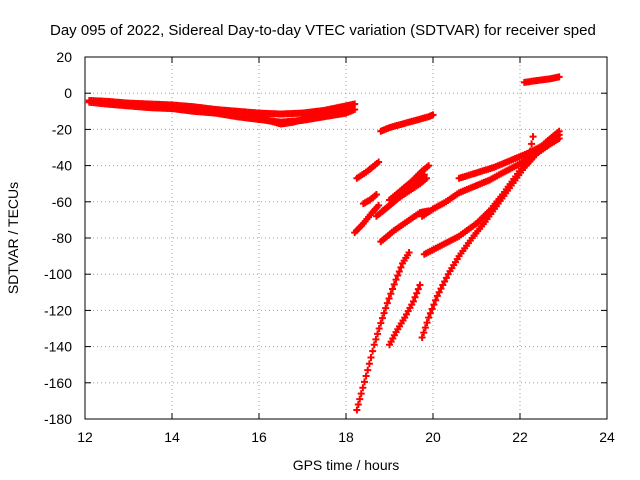  What do you see at coordinates (62, 238) in the screenshot?
I see `y-tick-label: -80` at bounding box center [62, 238].